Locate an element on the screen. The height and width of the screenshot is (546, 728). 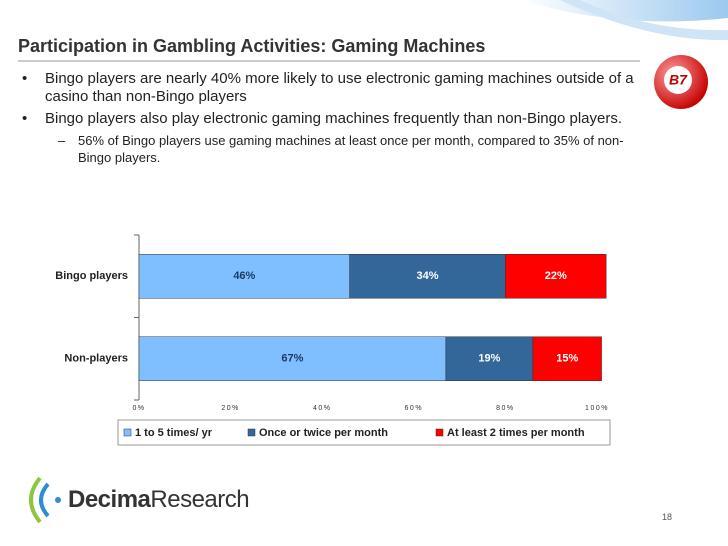
data-label: 22% is located at coordinates (556, 276).